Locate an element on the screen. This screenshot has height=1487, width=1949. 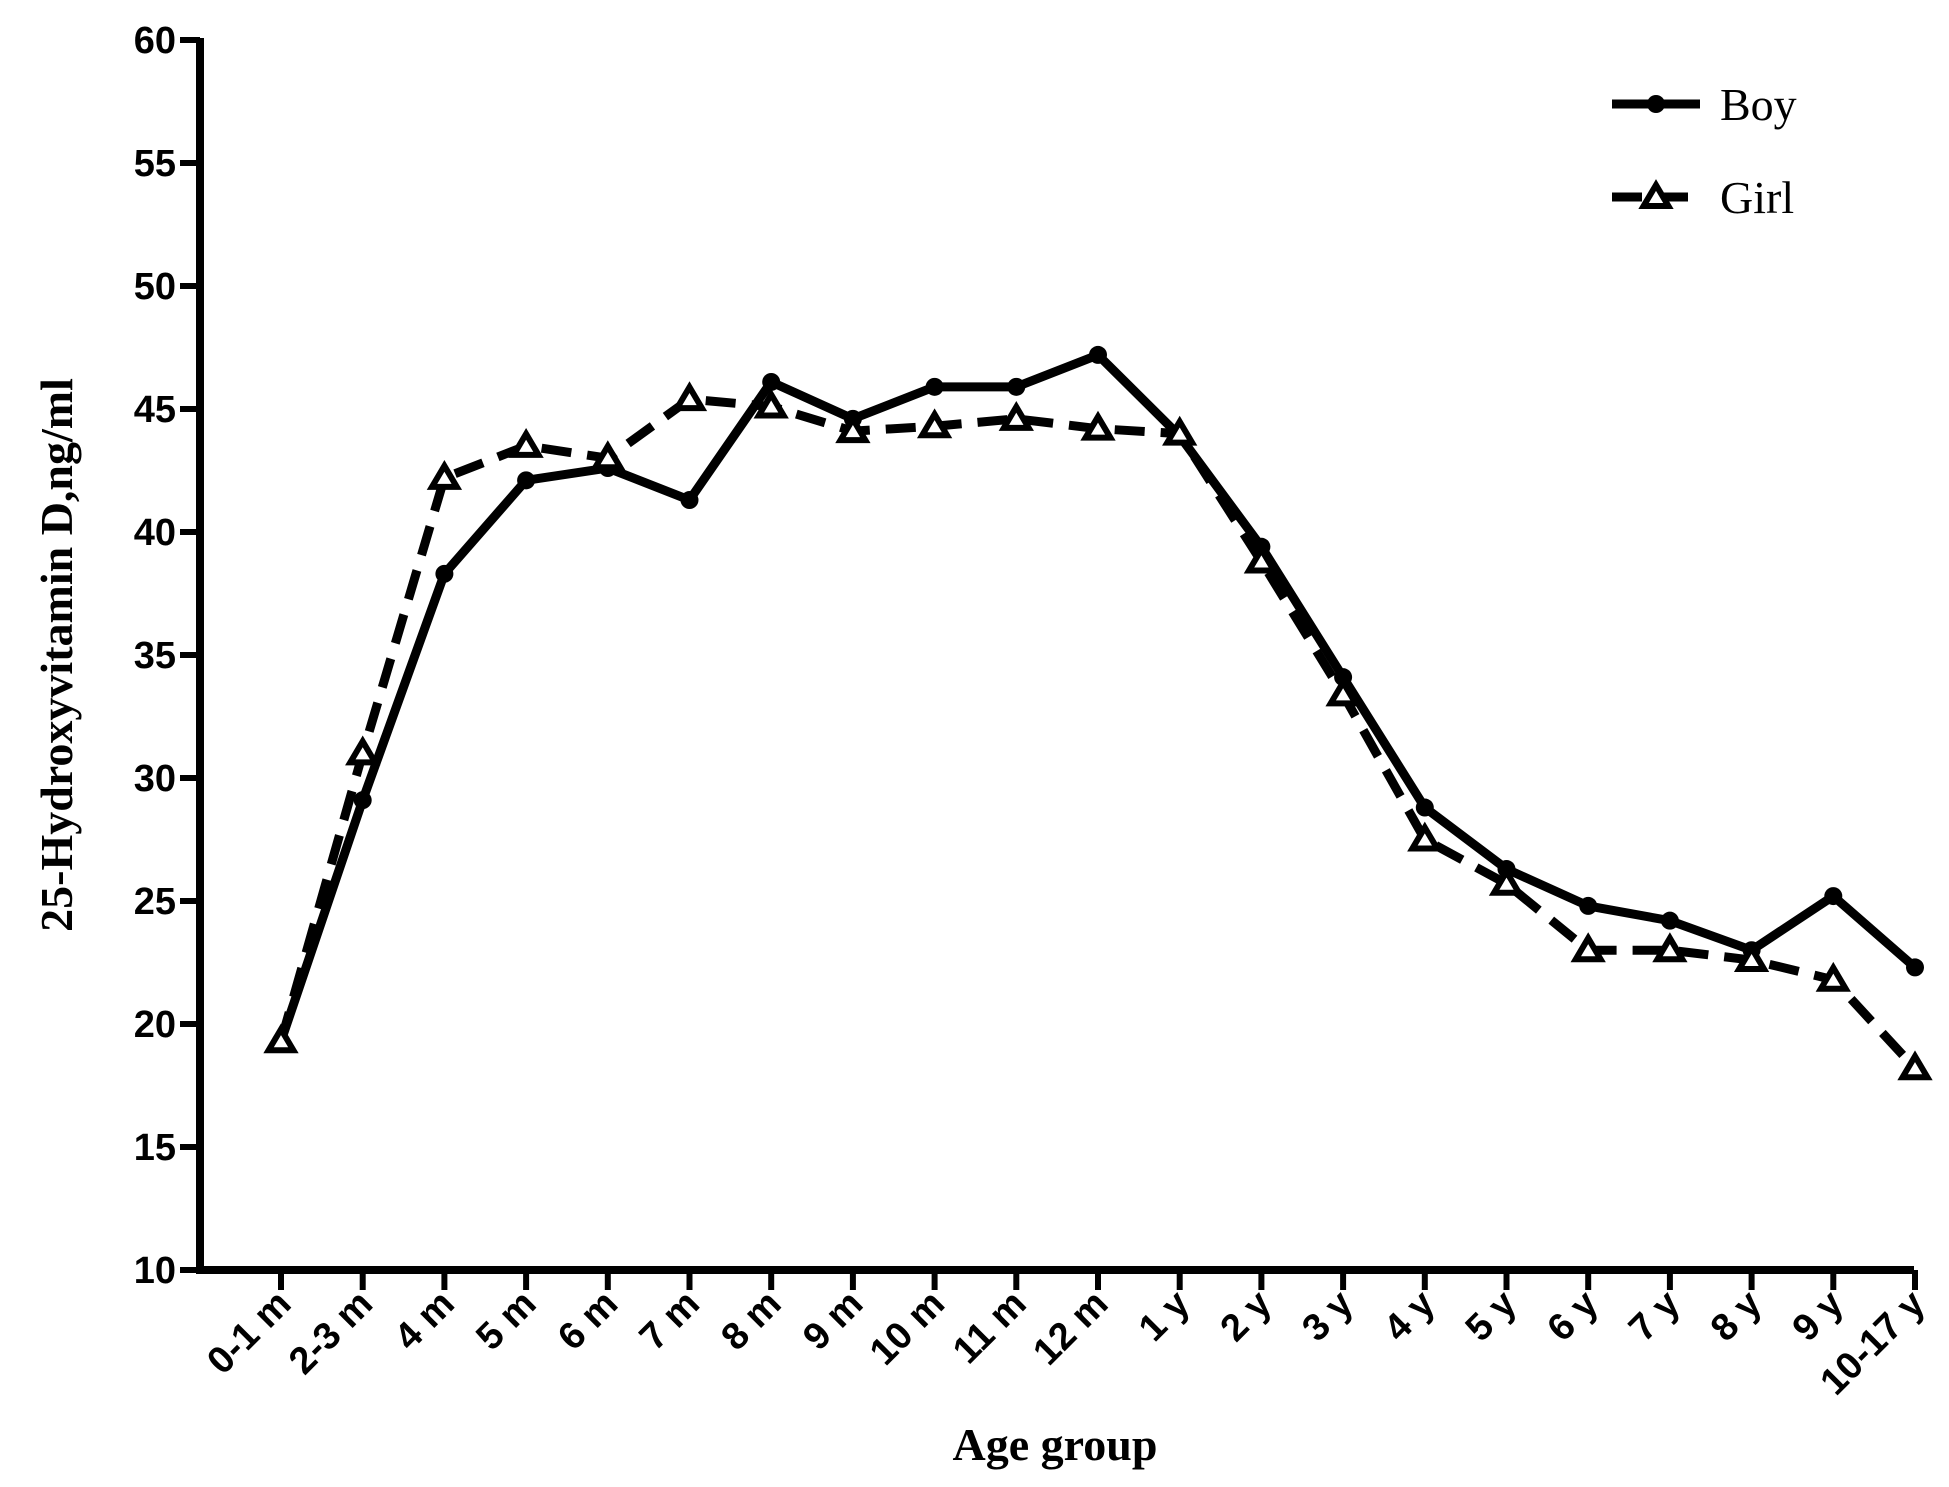
y-tick-label: 15 is located at coordinates (155, 1148).